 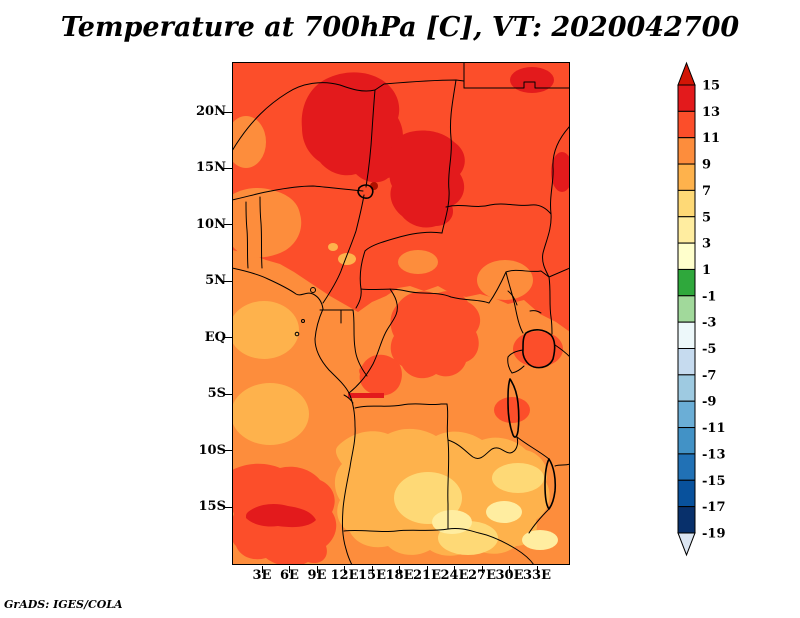 What do you see at coordinates (425, 296) in the screenshot?
I see `border-car-drc` at bounding box center [425, 296].